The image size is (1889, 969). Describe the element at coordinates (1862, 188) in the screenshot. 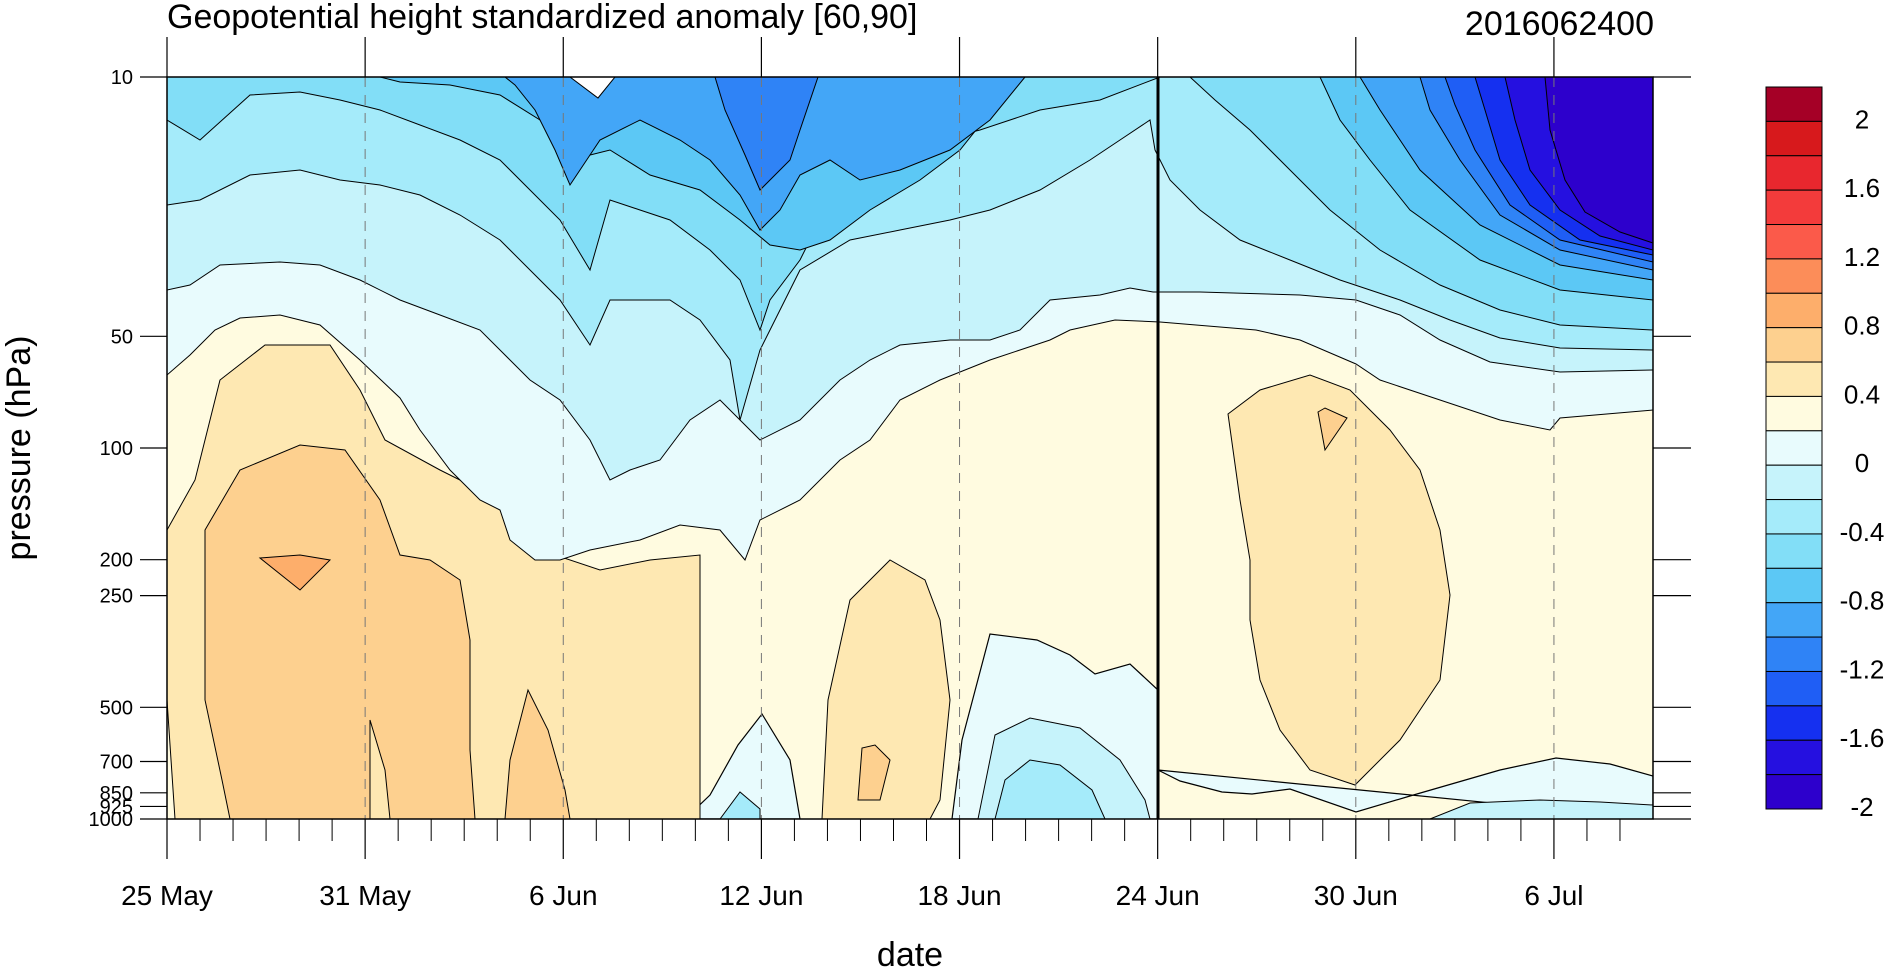

I see `colorbar-label: 1.6` at that location.